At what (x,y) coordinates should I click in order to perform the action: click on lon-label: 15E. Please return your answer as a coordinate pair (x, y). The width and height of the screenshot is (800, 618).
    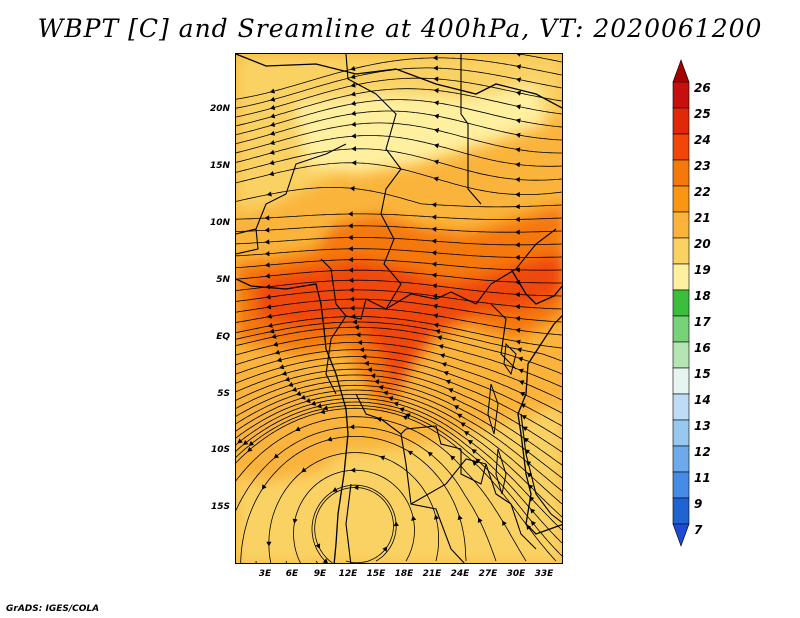
    Looking at the image, I should click on (376, 574).